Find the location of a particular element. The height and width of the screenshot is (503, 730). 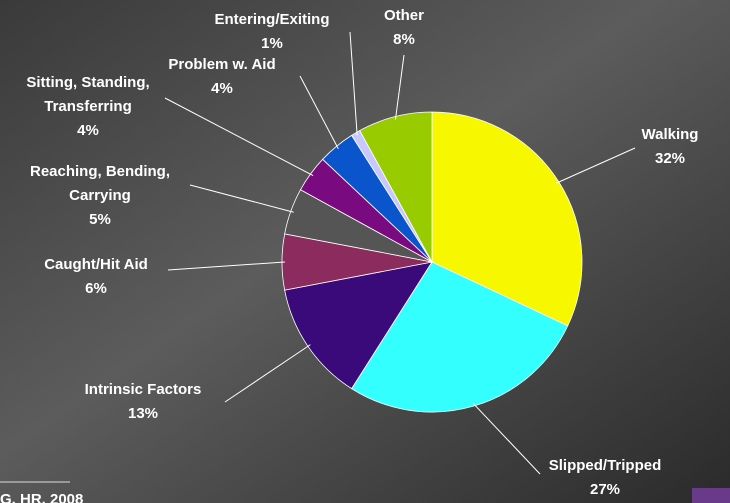

slice-value-label: 5% is located at coordinates (100, 219).